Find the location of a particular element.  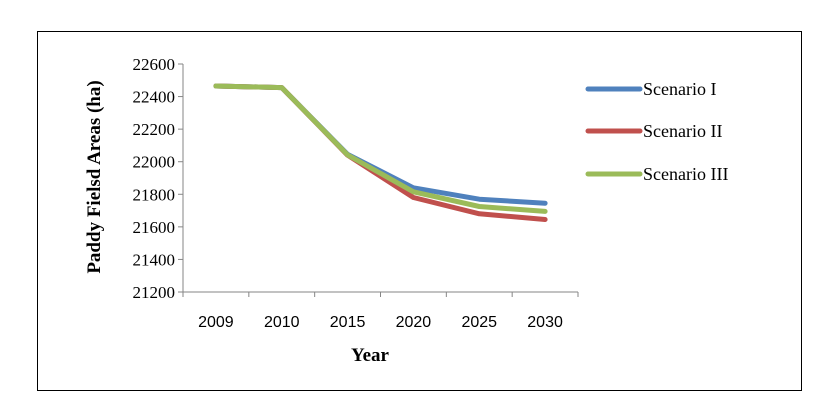

series-layer is located at coordinates (380, 152).